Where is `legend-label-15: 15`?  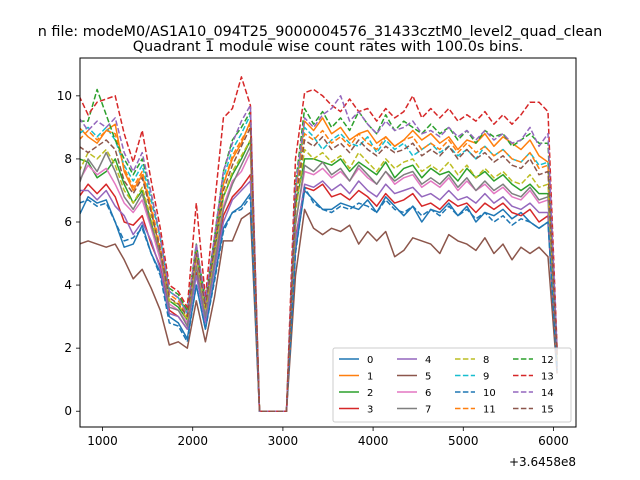
legend-label-15: 15 is located at coordinates (547, 410).